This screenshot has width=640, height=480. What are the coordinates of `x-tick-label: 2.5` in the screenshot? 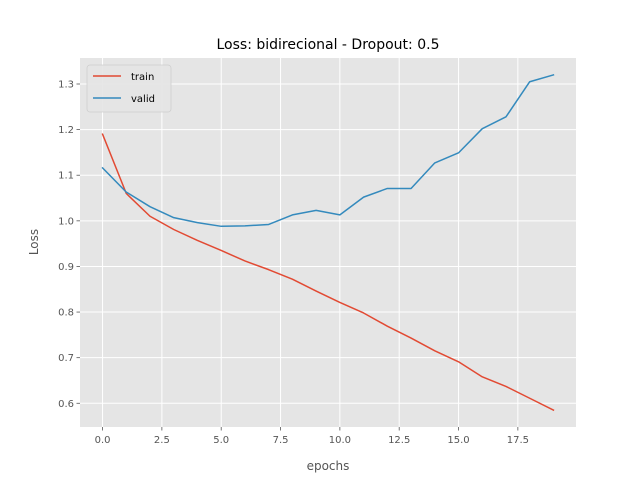 It's located at (162, 440).